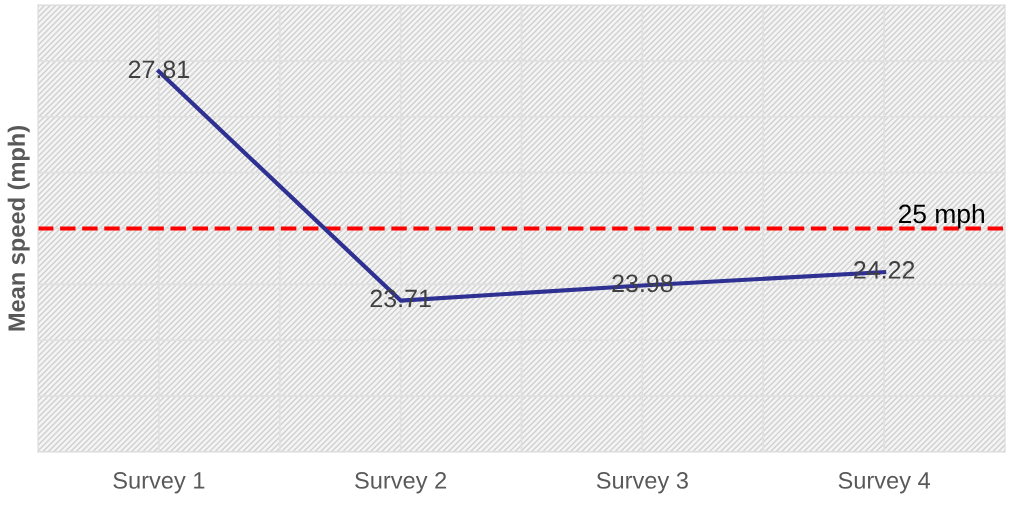 The image size is (1035, 508). I want to click on x-tick-label: Survey 1, so click(159, 483).